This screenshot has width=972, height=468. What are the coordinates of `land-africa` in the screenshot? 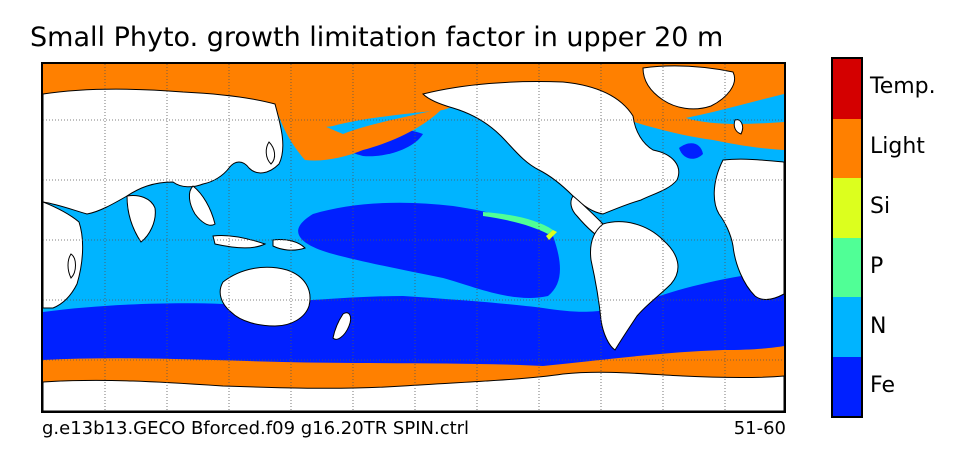 It's located at (748, 229).